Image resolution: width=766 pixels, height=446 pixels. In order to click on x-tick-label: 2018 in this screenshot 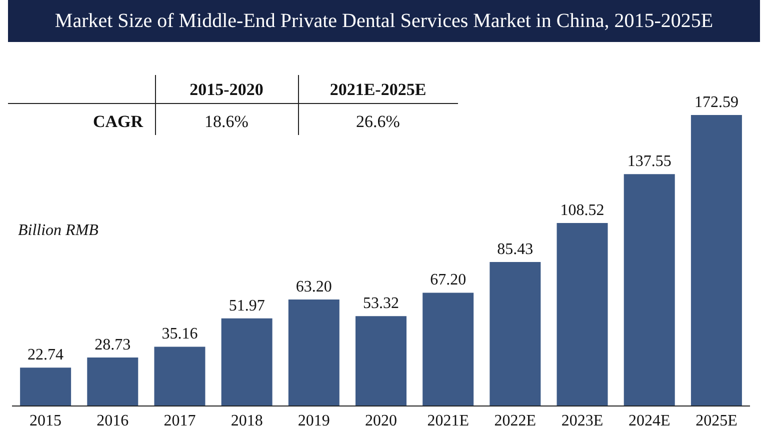, I will do `click(246, 421)`.